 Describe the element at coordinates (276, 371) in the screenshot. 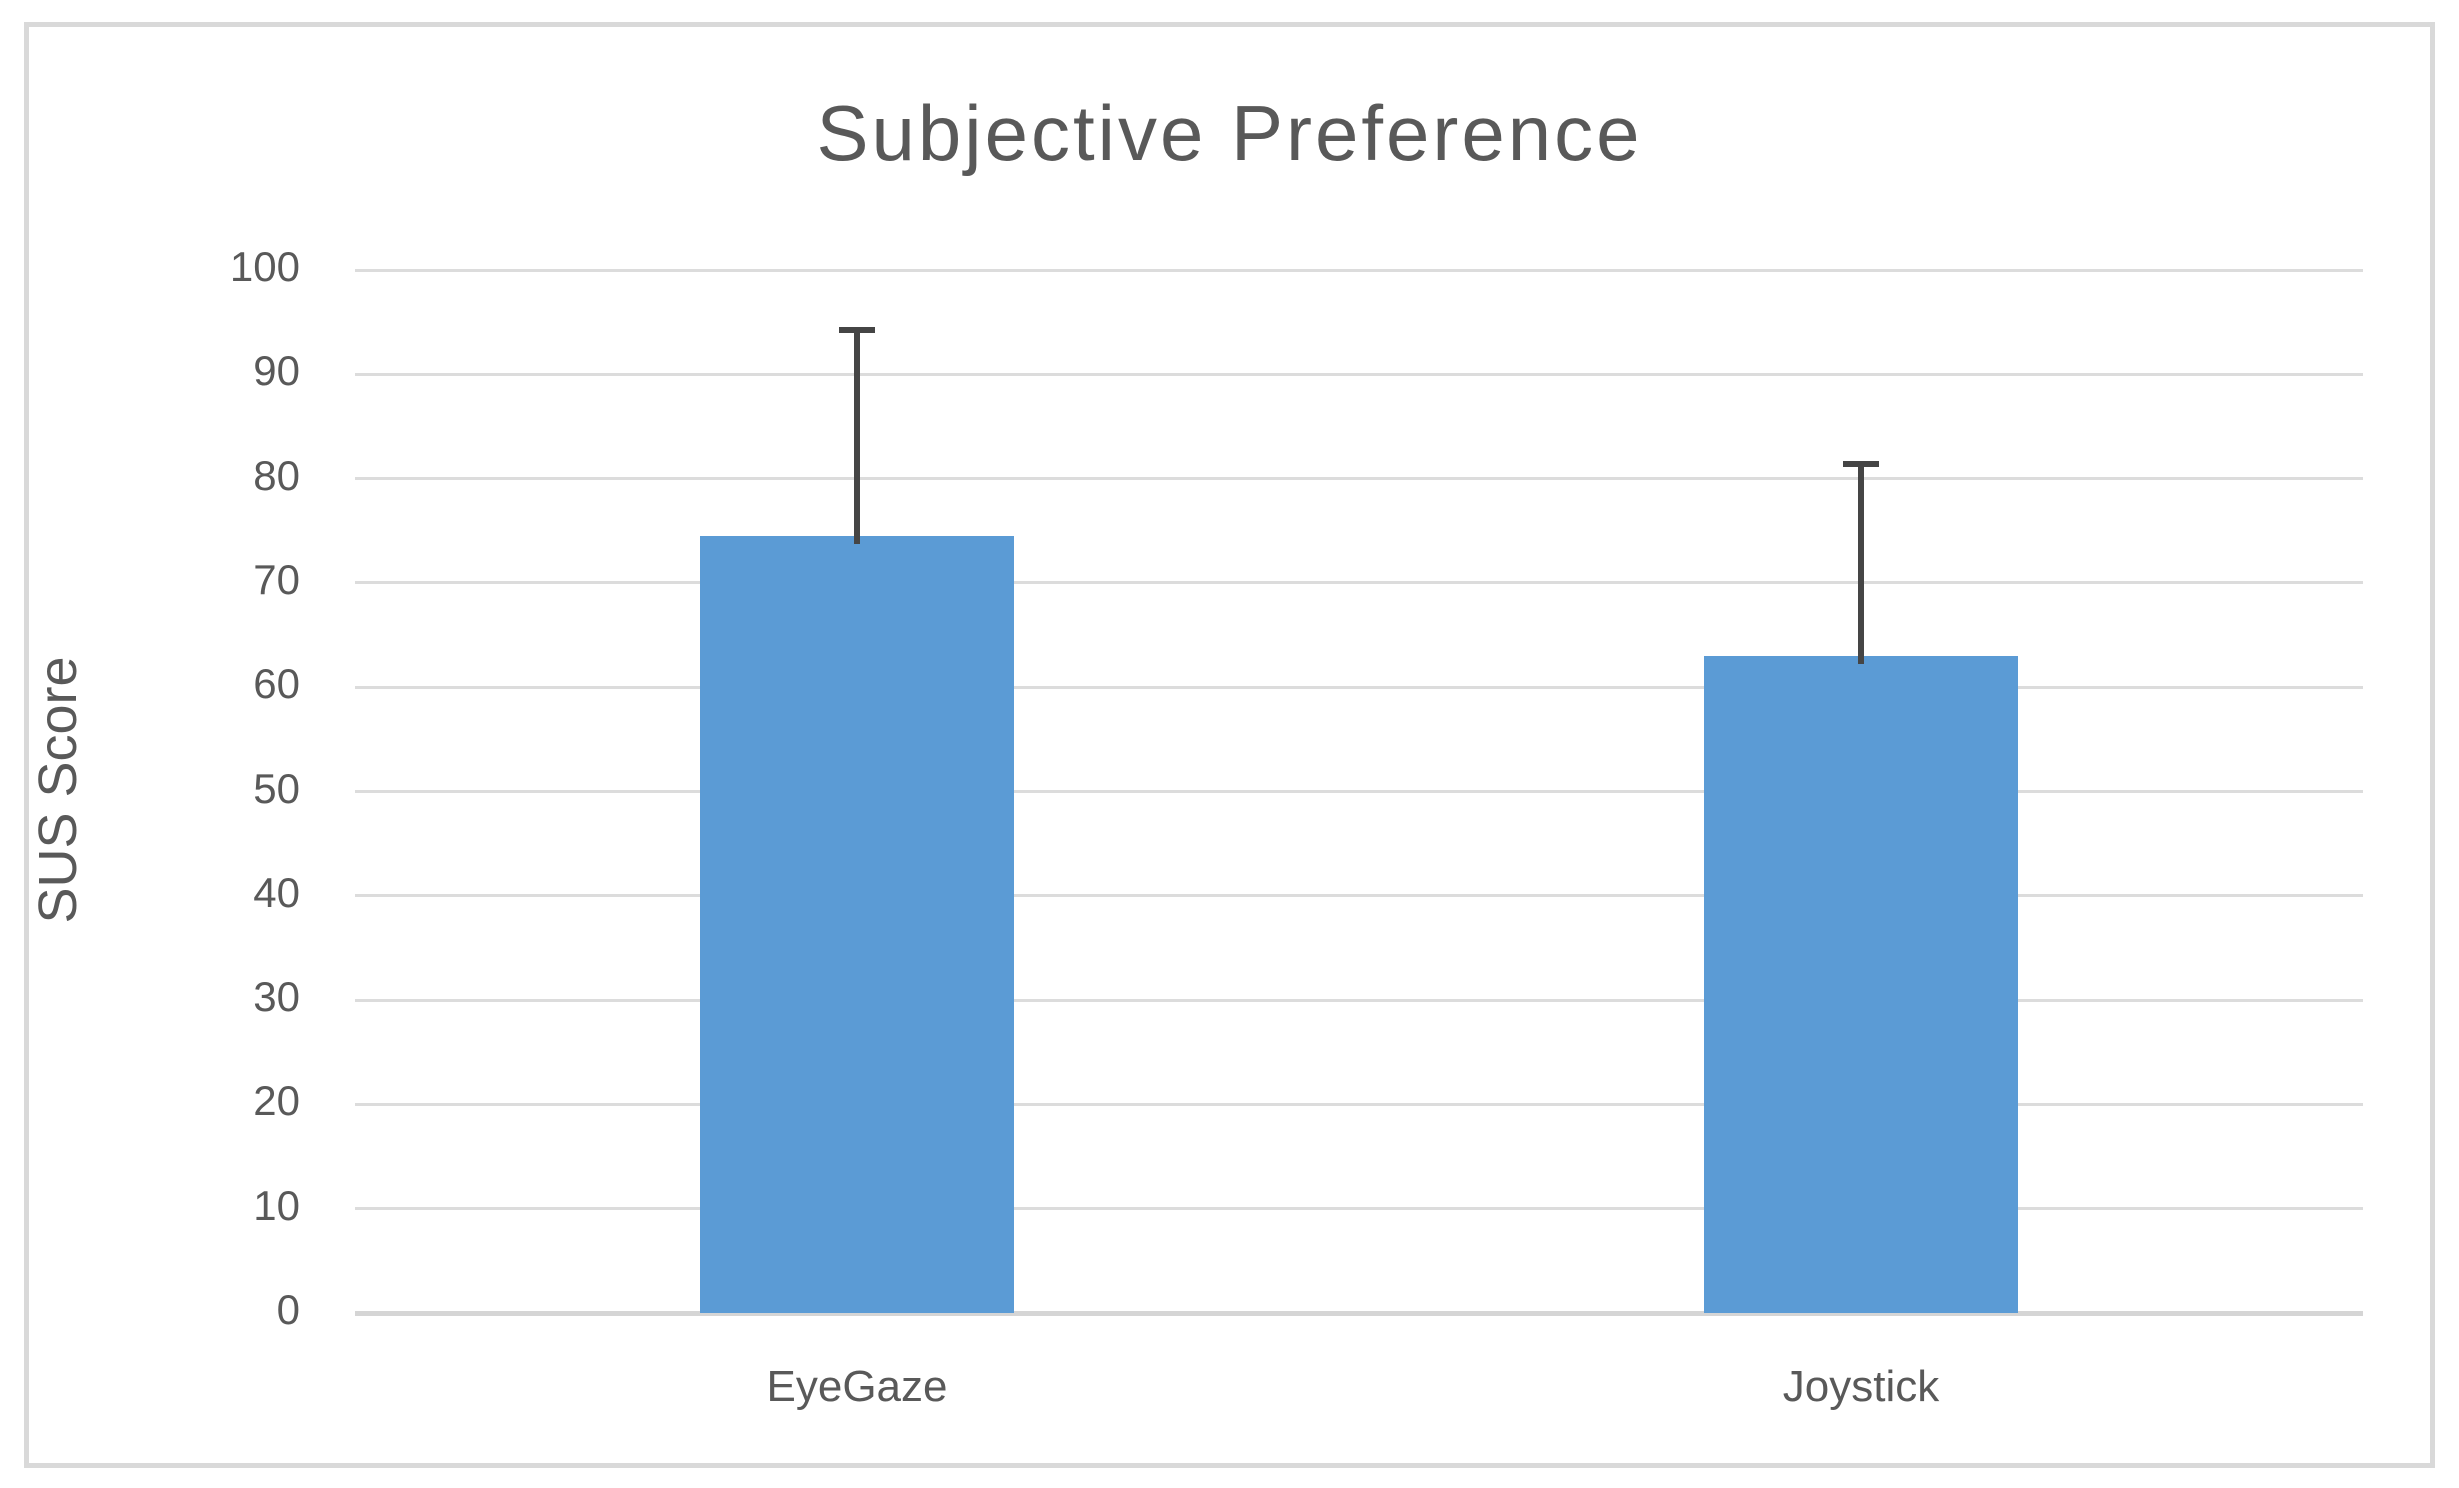

I see `y-tick-label-90: 90` at that location.